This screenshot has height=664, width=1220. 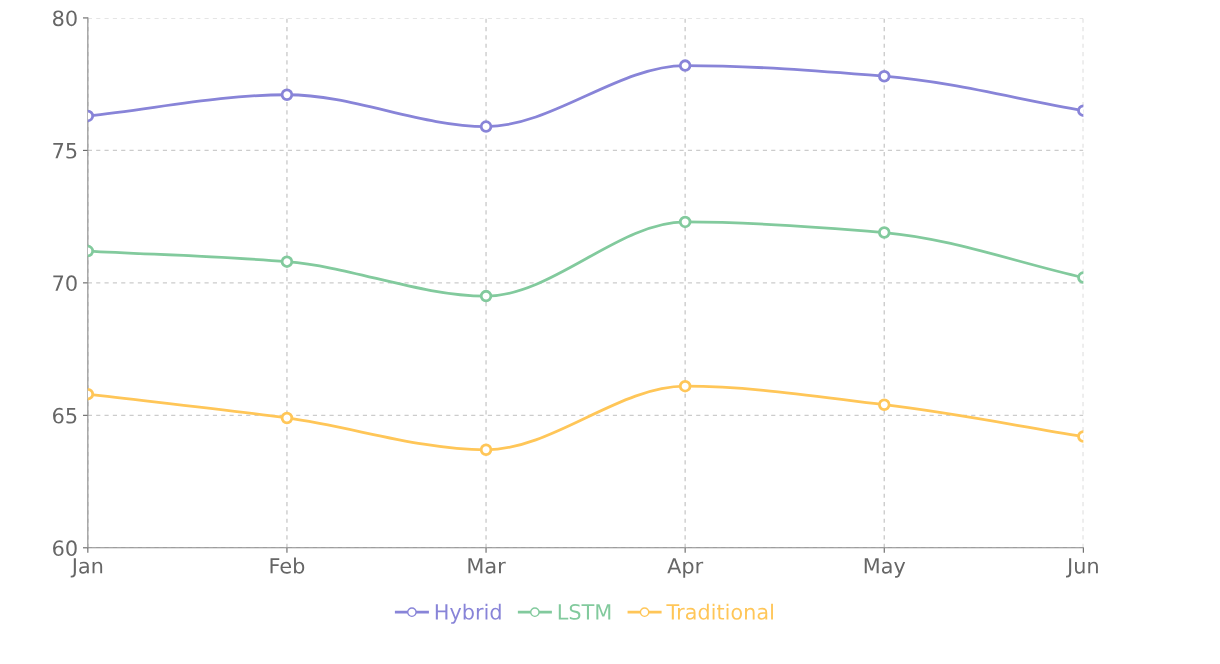 What do you see at coordinates (885, 568) in the screenshot?
I see `x-tick-label: May` at bounding box center [885, 568].